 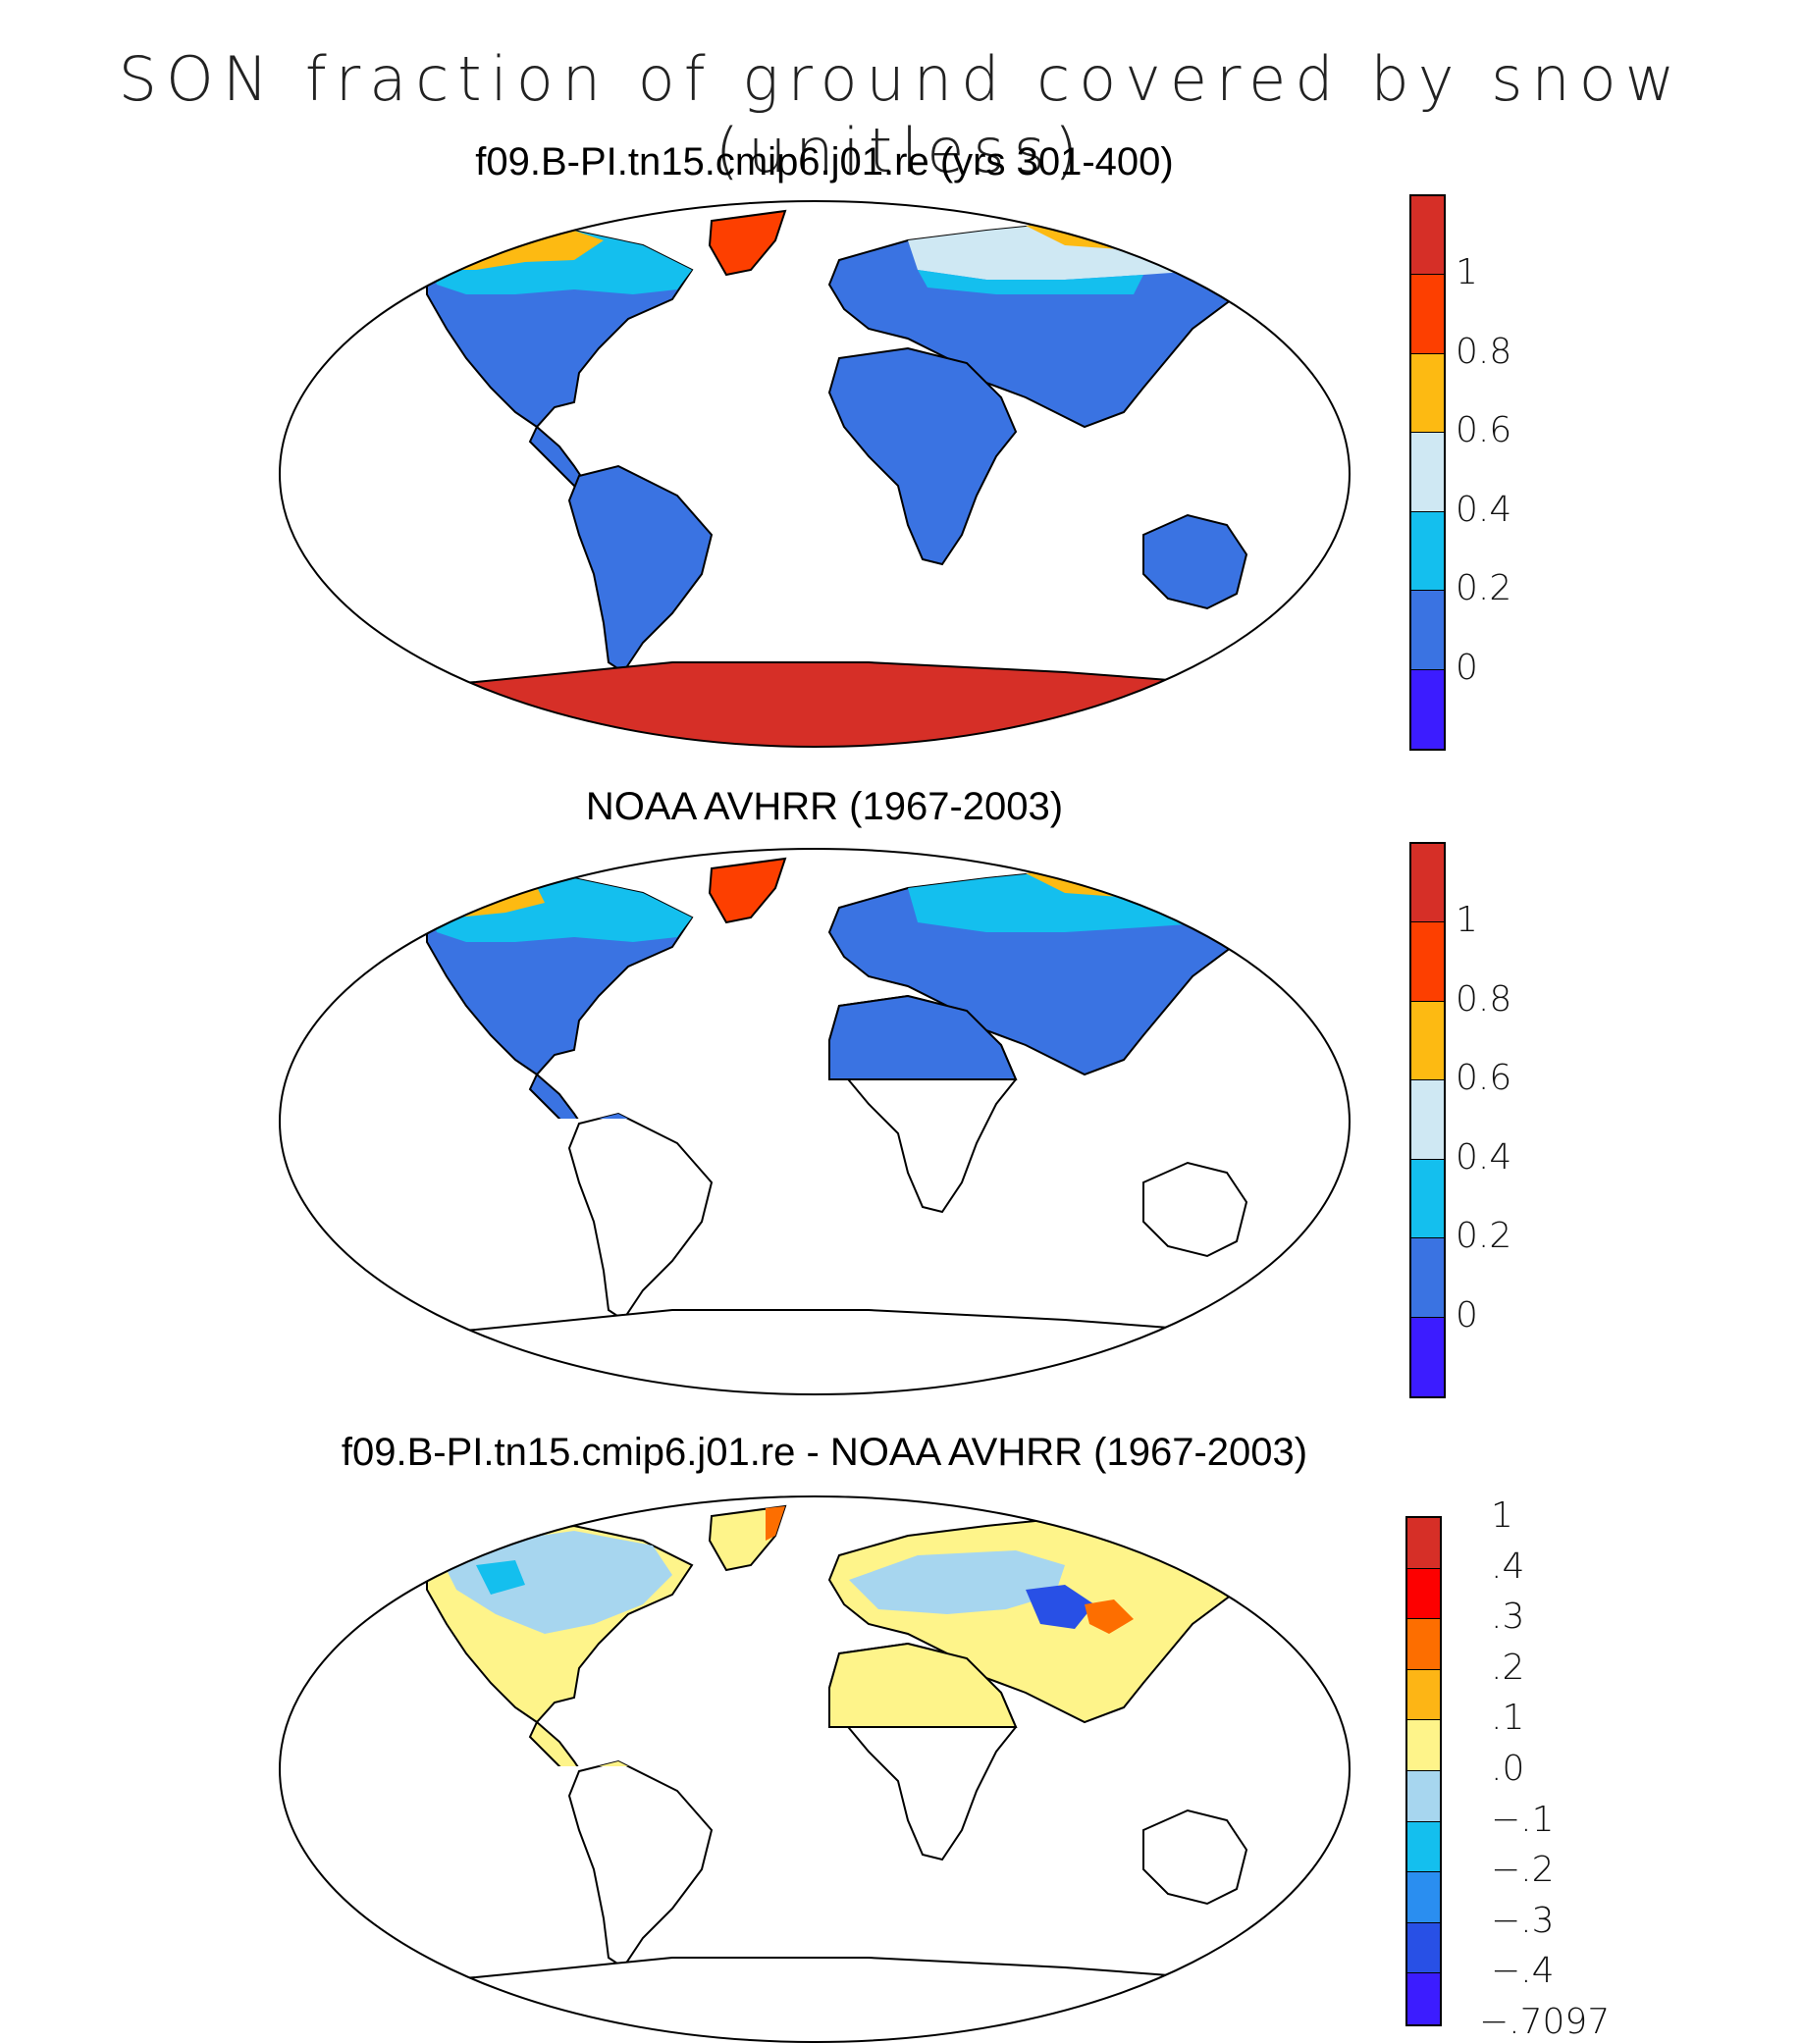 I want to click on colorbar-1-tick-label: 0.8, so click(x=1484, y=351).